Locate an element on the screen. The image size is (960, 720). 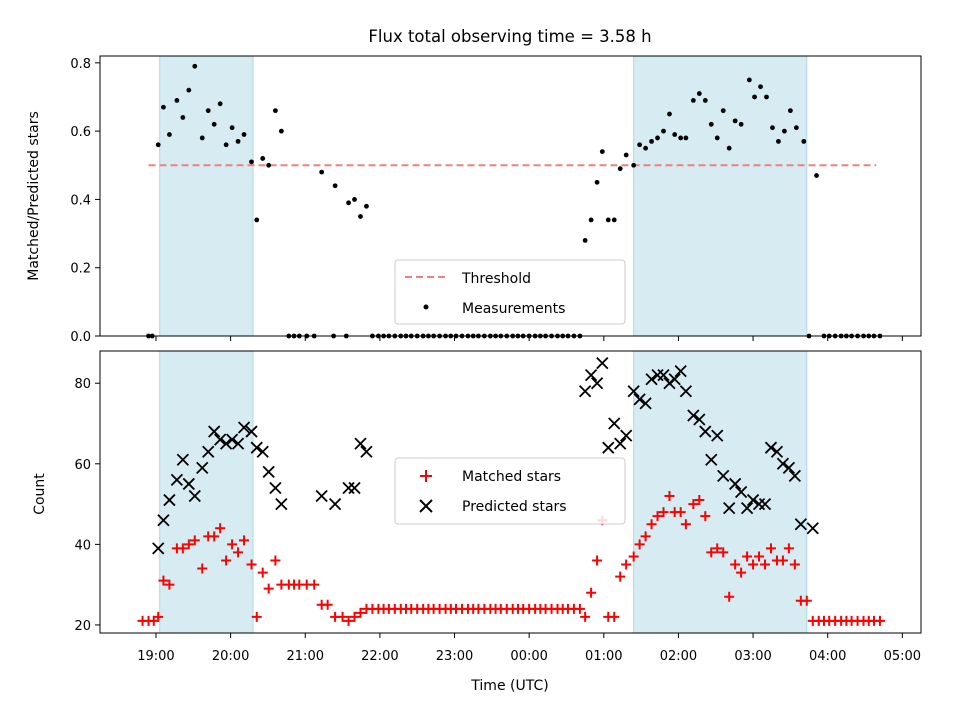
top-ytick-label: 0.4 is located at coordinates (80, 200).